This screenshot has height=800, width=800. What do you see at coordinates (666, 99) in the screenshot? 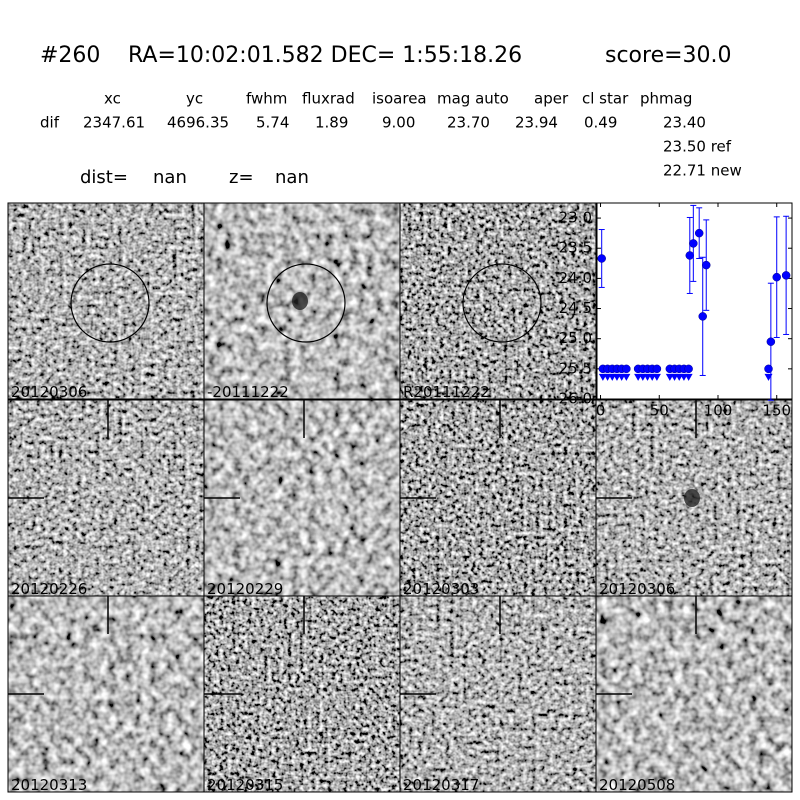
I see `column-header: phmag` at bounding box center [666, 99].